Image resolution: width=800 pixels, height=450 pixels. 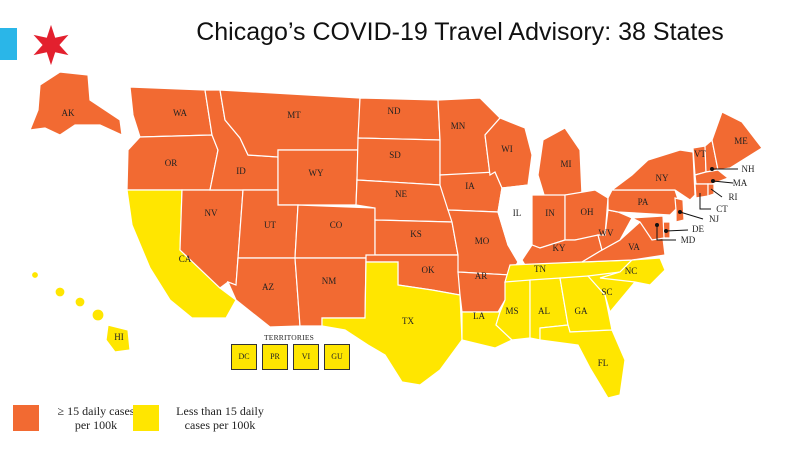 I want to click on state-IL, so click(x=515, y=223).